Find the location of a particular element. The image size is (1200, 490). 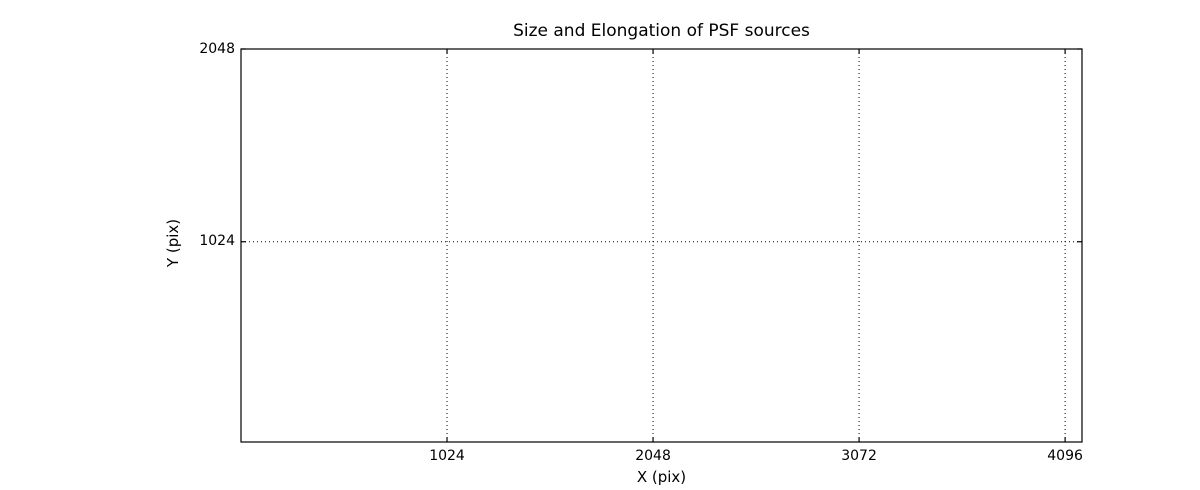

x-tick-label: 1024 is located at coordinates (447, 456).